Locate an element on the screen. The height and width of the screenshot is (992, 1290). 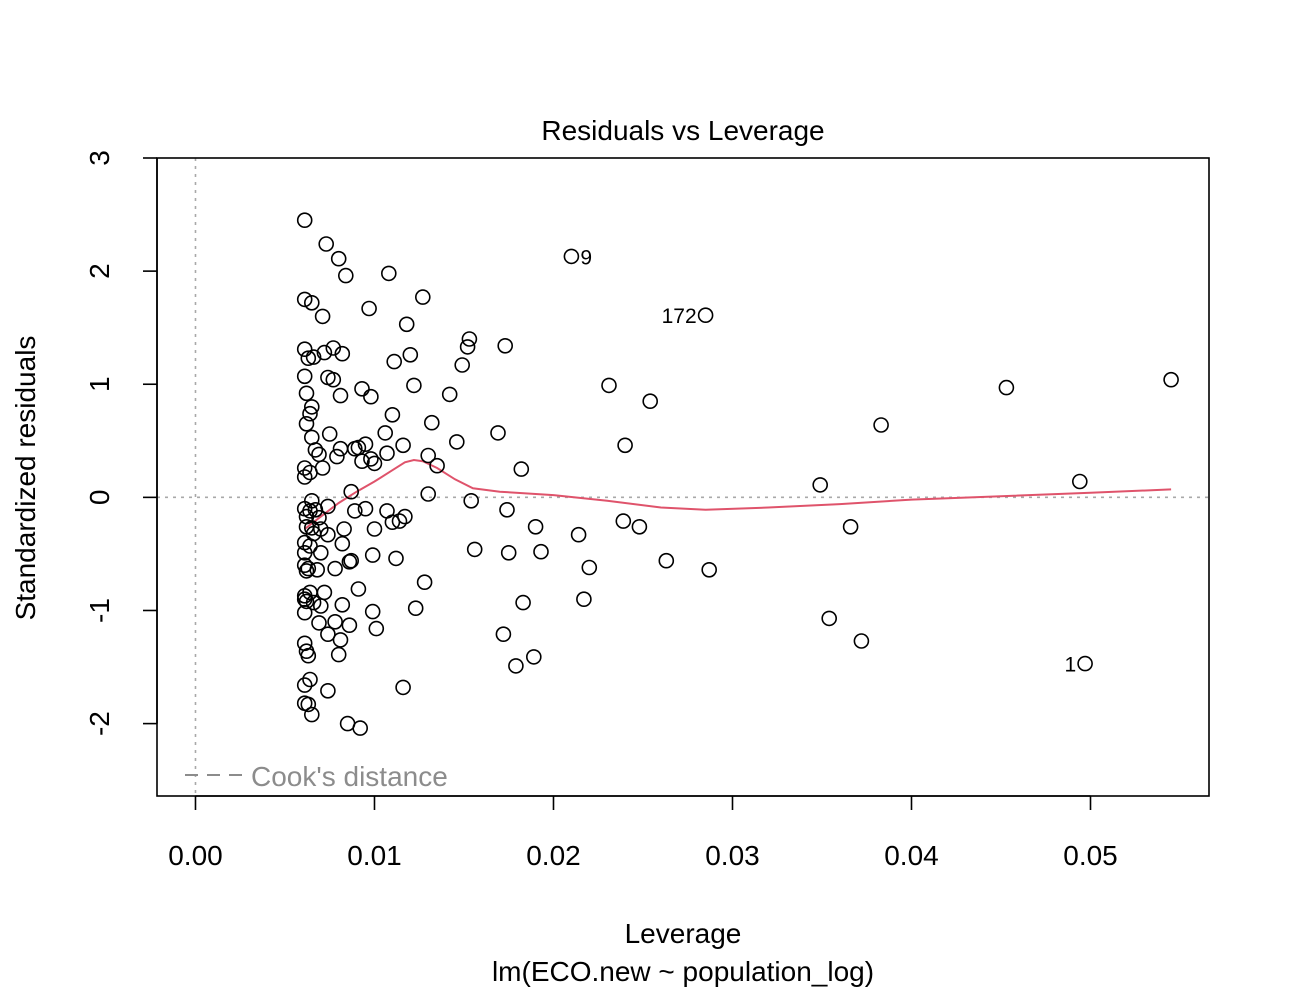
point-label: 1 is located at coordinates (1070, 665).